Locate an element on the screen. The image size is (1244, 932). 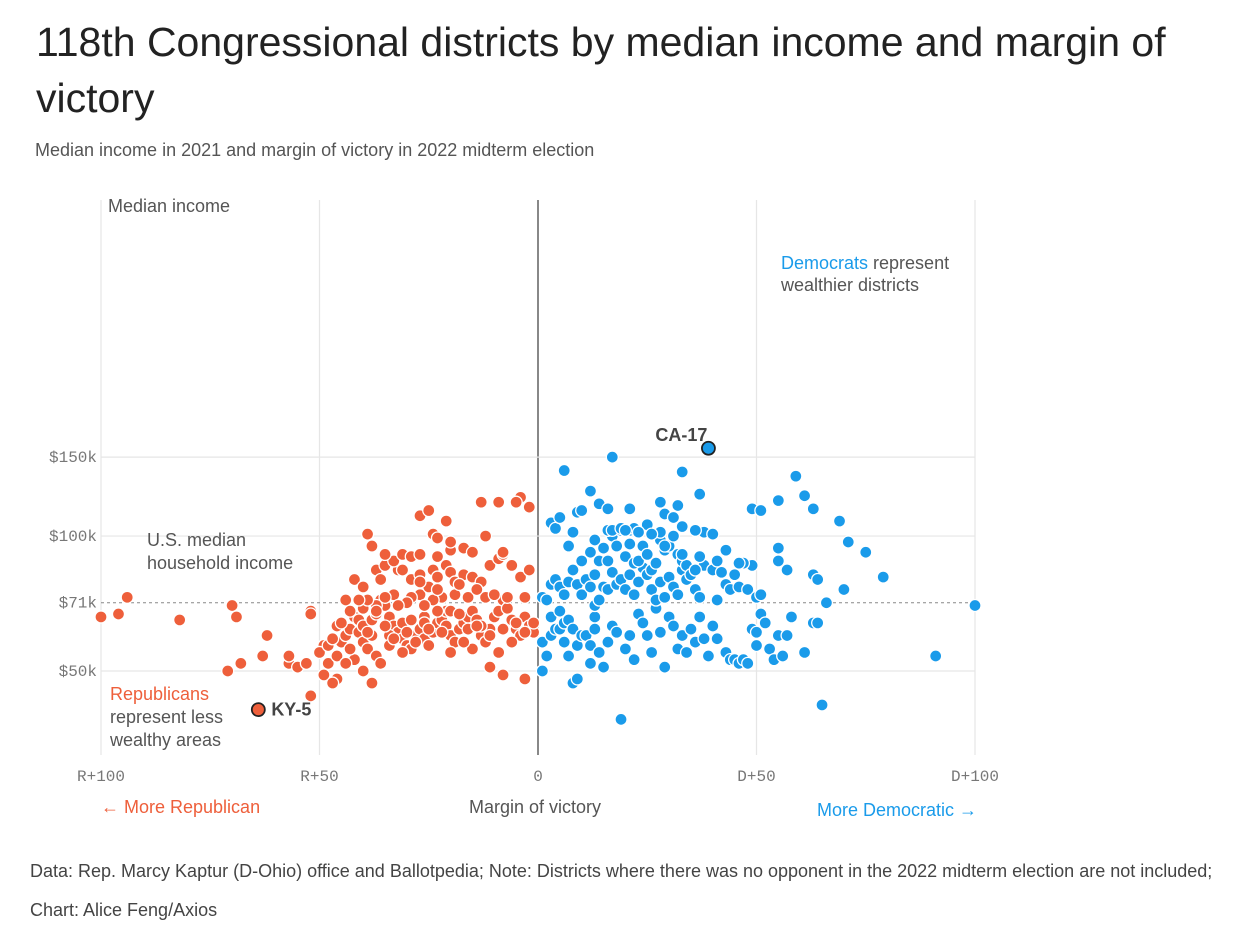
x-tick-label: R+50 is located at coordinates (319, 777).